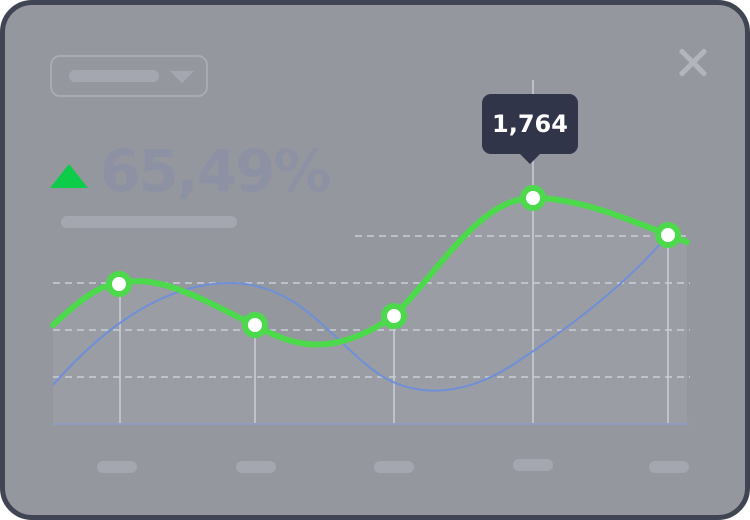 Image resolution: width=750 pixels, height=520 pixels. I want to click on period-dropdown, so click(129, 76).